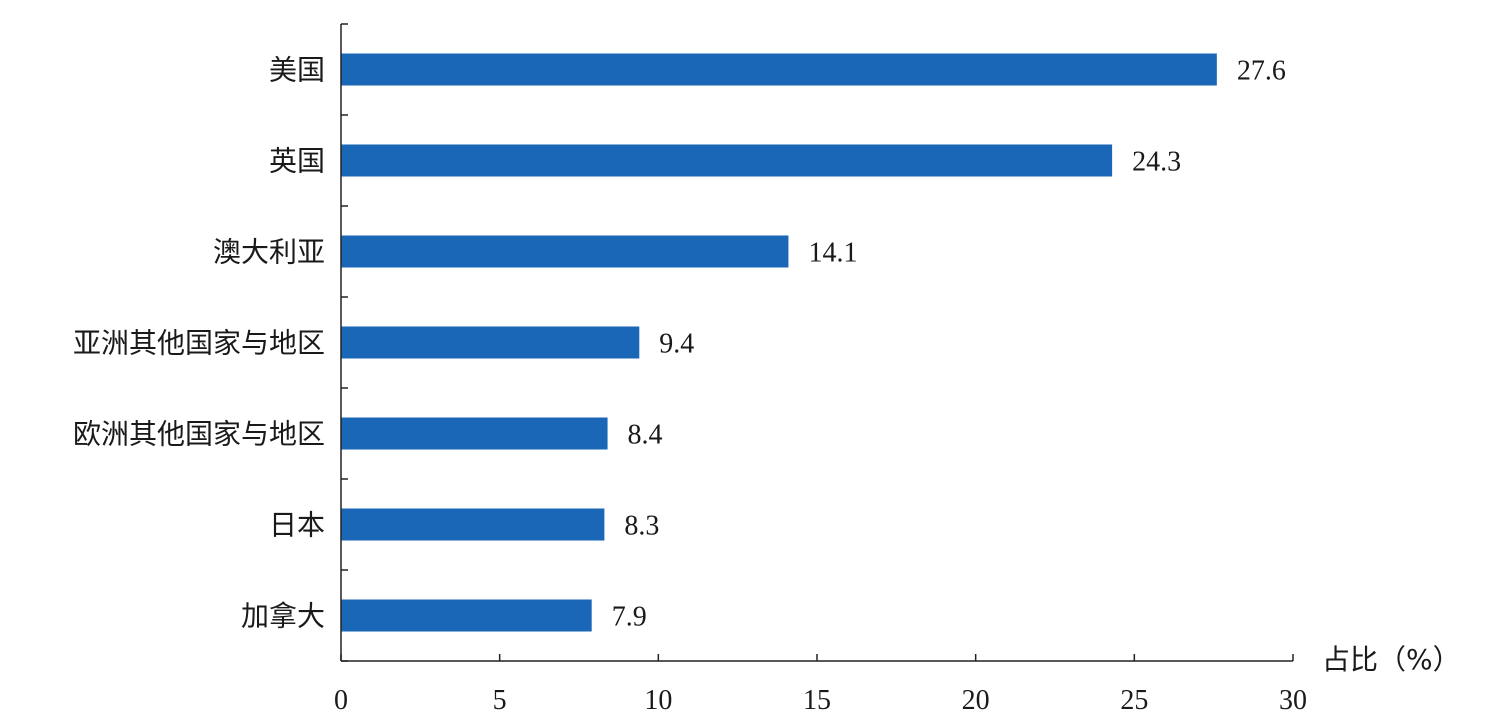 This screenshot has height=728, width=1500. I want to click on value-label: 27.6, so click(1261, 71).